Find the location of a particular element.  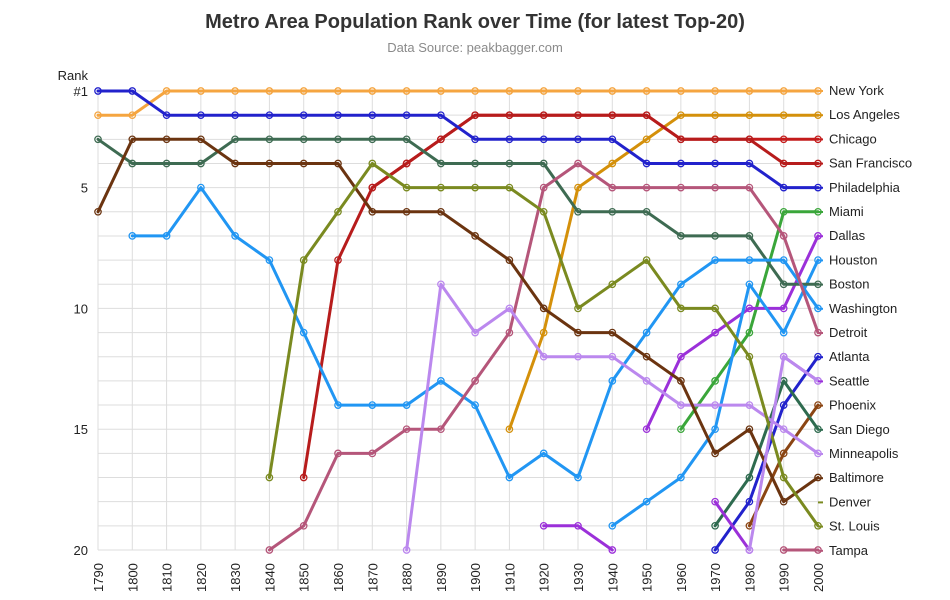

series-line-extra is located at coordinates (732, 526).